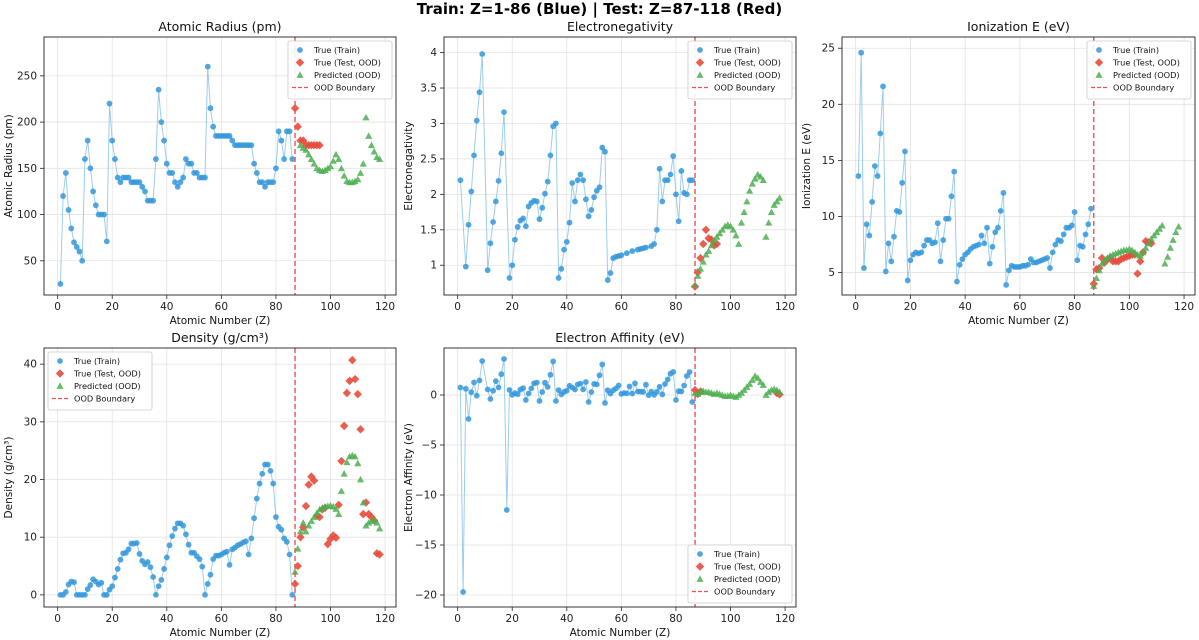 The width and height of the screenshot is (1199, 640). Describe the element at coordinates (220, 166) in the screenshot. I see `axes-frame` at that location.